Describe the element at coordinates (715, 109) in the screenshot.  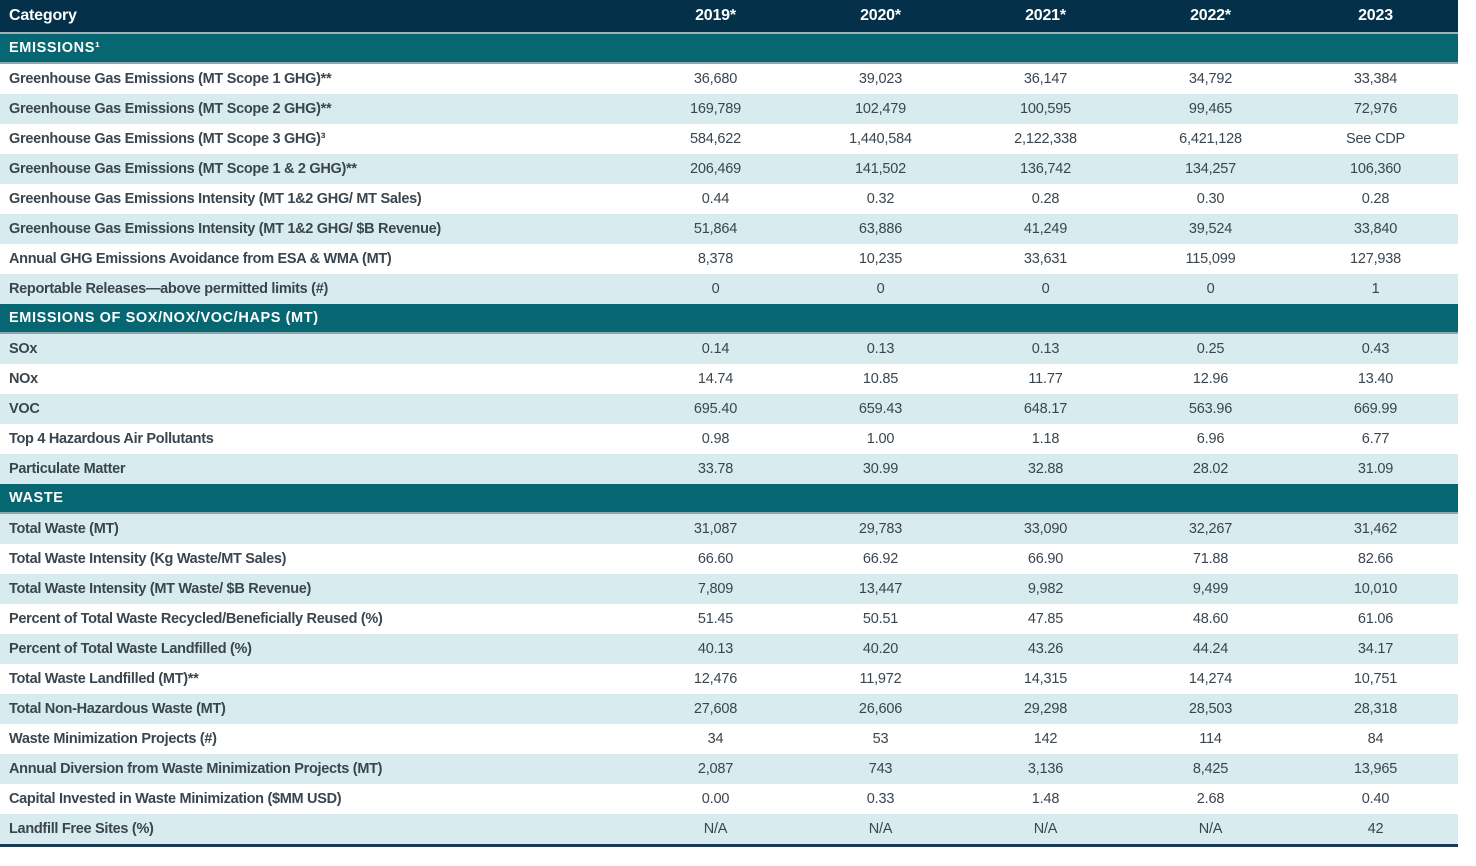
I see `cell-value: 169,789` at that location.